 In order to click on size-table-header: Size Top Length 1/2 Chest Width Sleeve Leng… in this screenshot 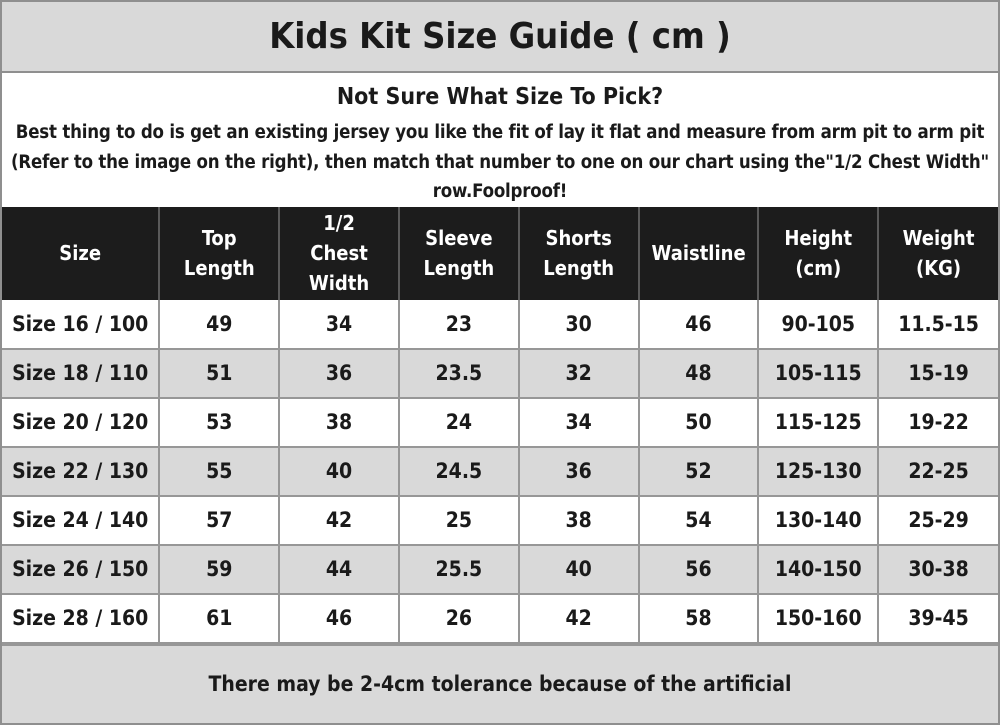, I will do `click(500, 253)`.